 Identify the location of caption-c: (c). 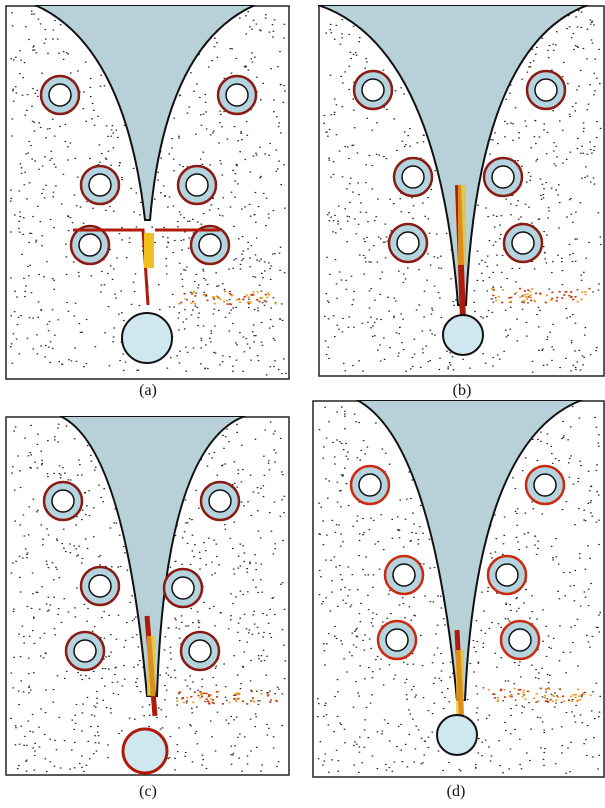
(148, 791).